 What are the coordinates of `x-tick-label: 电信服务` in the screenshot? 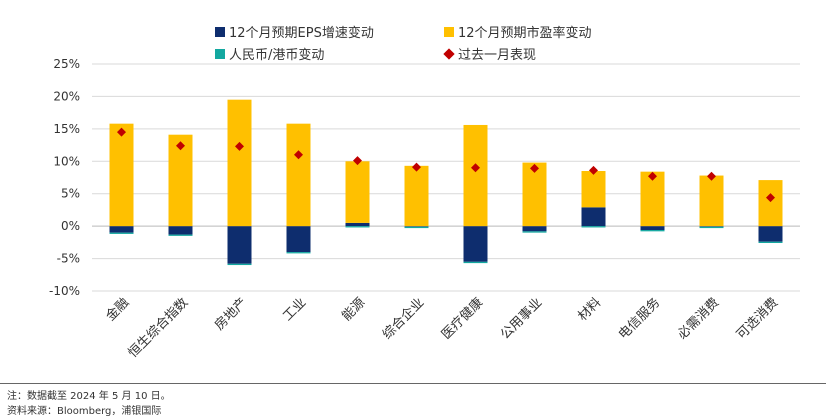 It's located at (639, 319).